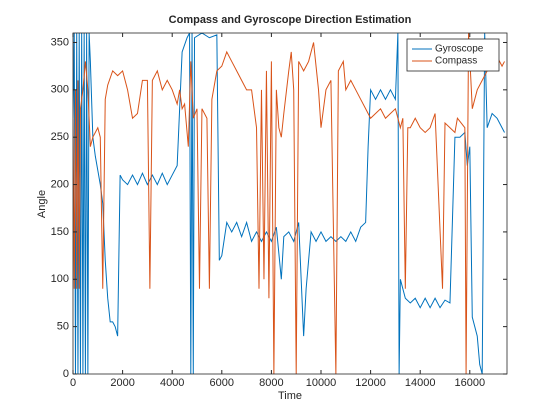 Image resolution: width=560 pixels, height=420 pixels. I want to click on y-tick-label: 300, so click(60, 90).